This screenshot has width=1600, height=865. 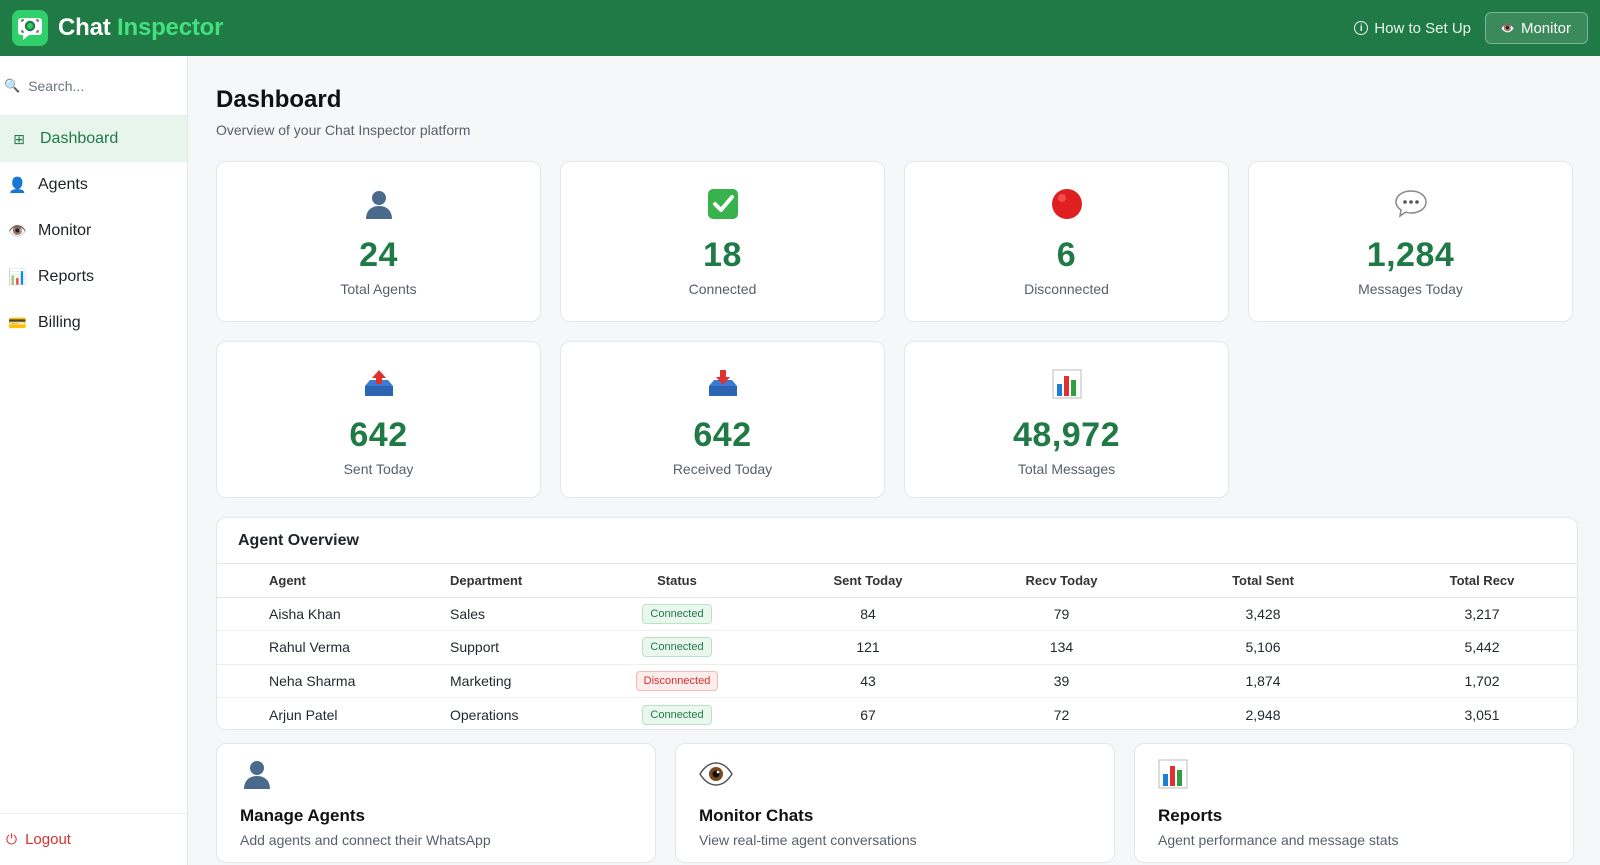 I want to click on sidebar-item-label: Reports, so click(x=66, y=276).